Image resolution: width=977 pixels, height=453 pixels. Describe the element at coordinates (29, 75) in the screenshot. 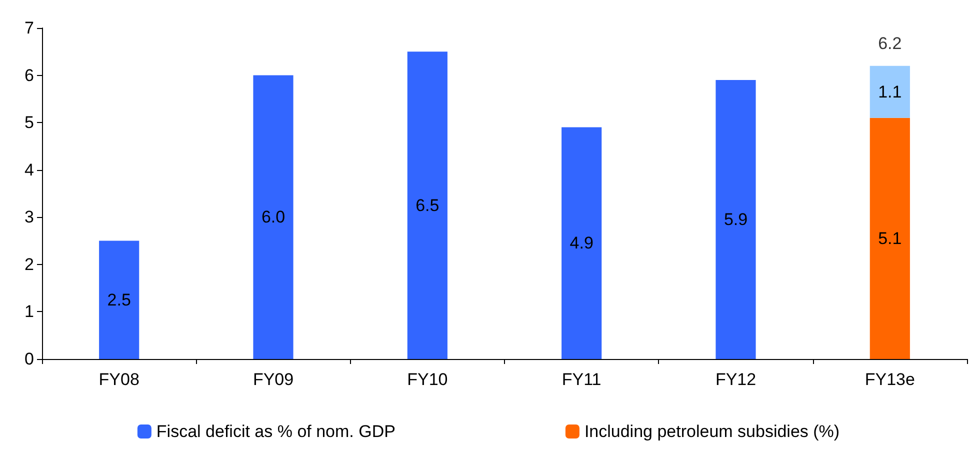

I see `y-tick-label: 6` at that location.